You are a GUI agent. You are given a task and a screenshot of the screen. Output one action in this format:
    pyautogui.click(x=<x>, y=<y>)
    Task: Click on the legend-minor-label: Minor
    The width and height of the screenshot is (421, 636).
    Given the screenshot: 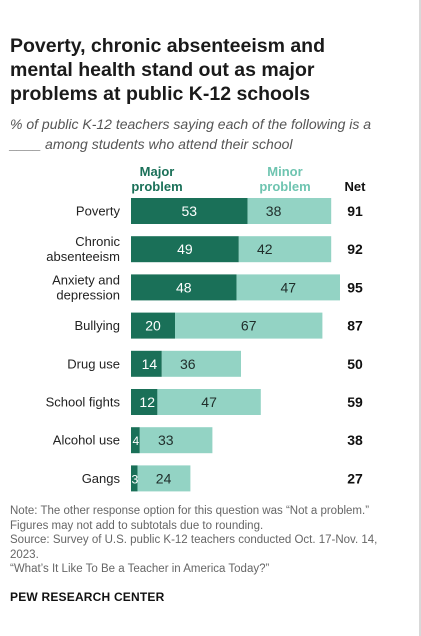 What is the action you would take?
    pyautogui.click(x=284, y=171)
    